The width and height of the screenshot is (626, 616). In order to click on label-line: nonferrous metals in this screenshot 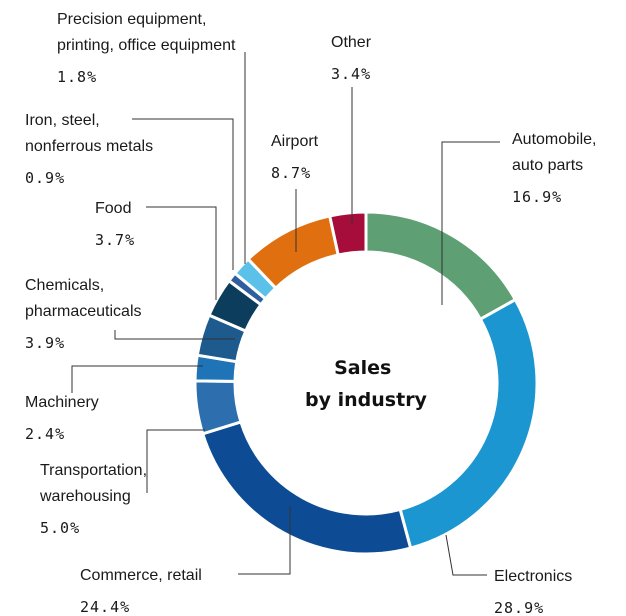, I will do `click(89, 146)`.